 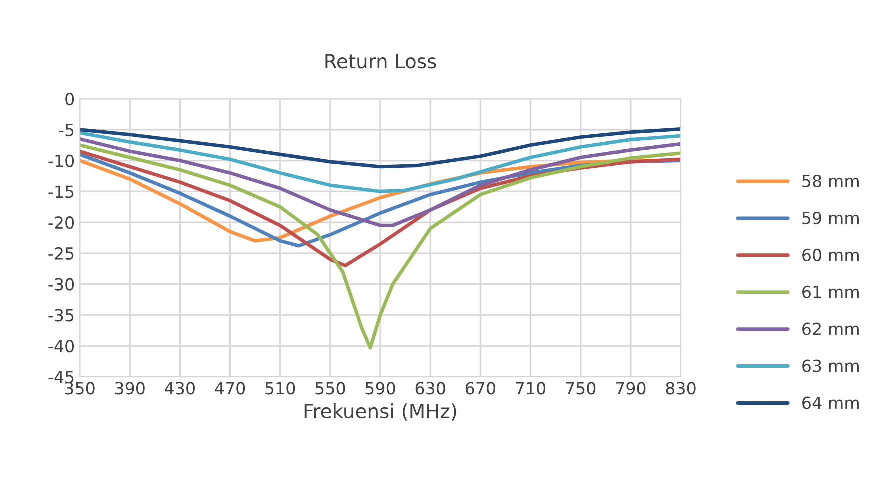 I want to click on y-tick-label: 0, so click(x=70, y=99).